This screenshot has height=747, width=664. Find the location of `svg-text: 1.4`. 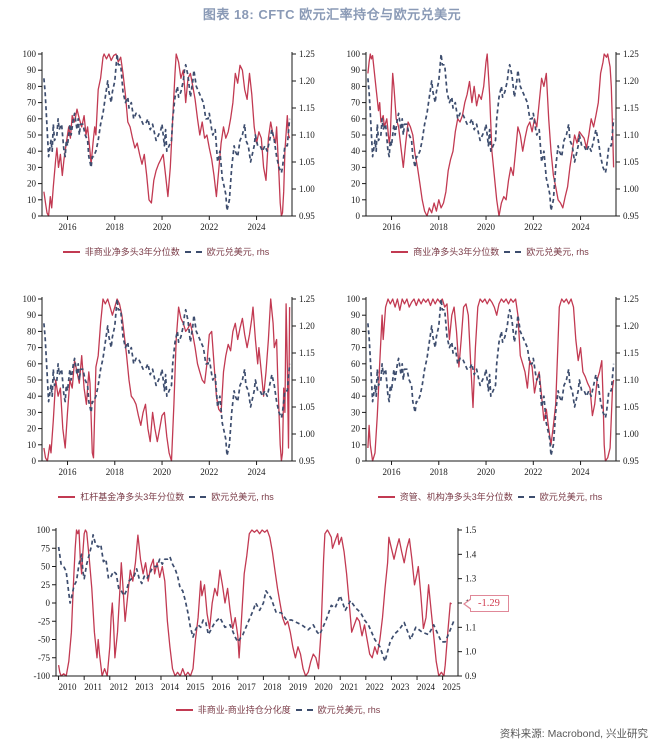

svg-text: 1.4 is located at coordinates (471, 554).